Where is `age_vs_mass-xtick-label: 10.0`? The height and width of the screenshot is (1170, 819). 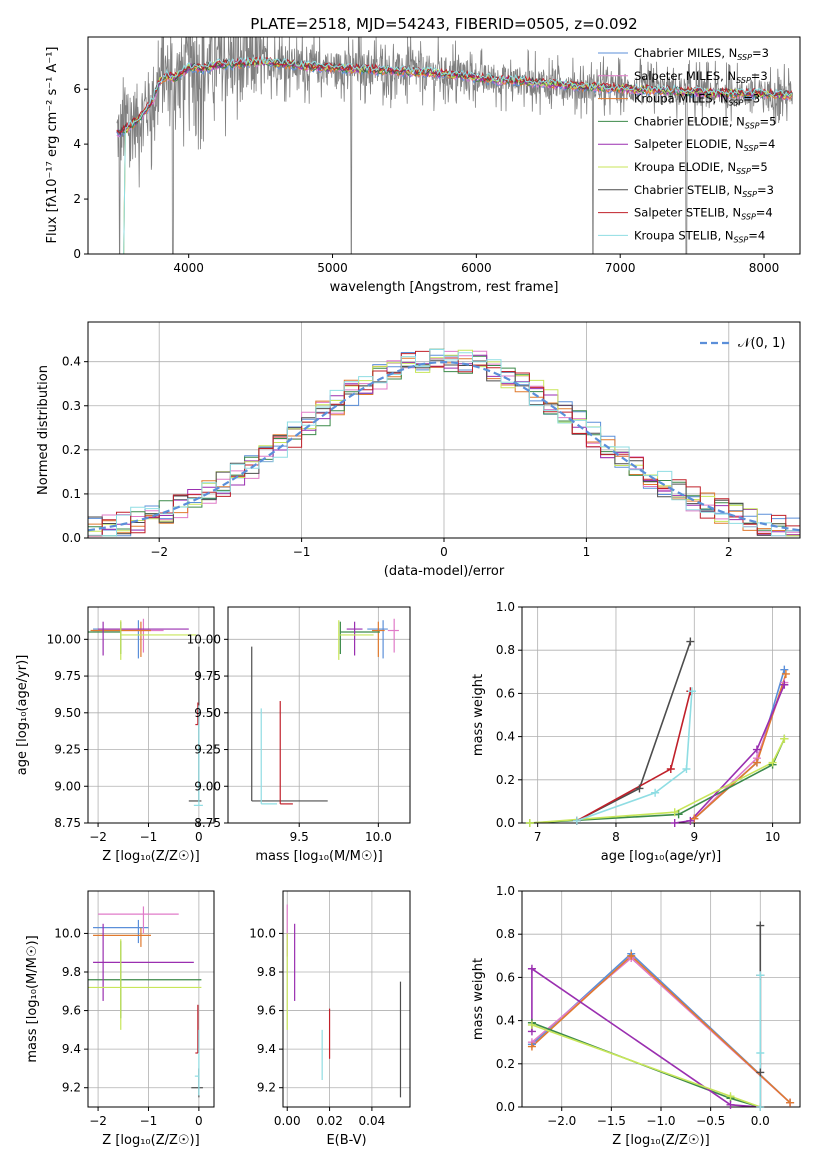 age_vs_mass-xtick-label: 10.0 is located at coordinates (378, 837).